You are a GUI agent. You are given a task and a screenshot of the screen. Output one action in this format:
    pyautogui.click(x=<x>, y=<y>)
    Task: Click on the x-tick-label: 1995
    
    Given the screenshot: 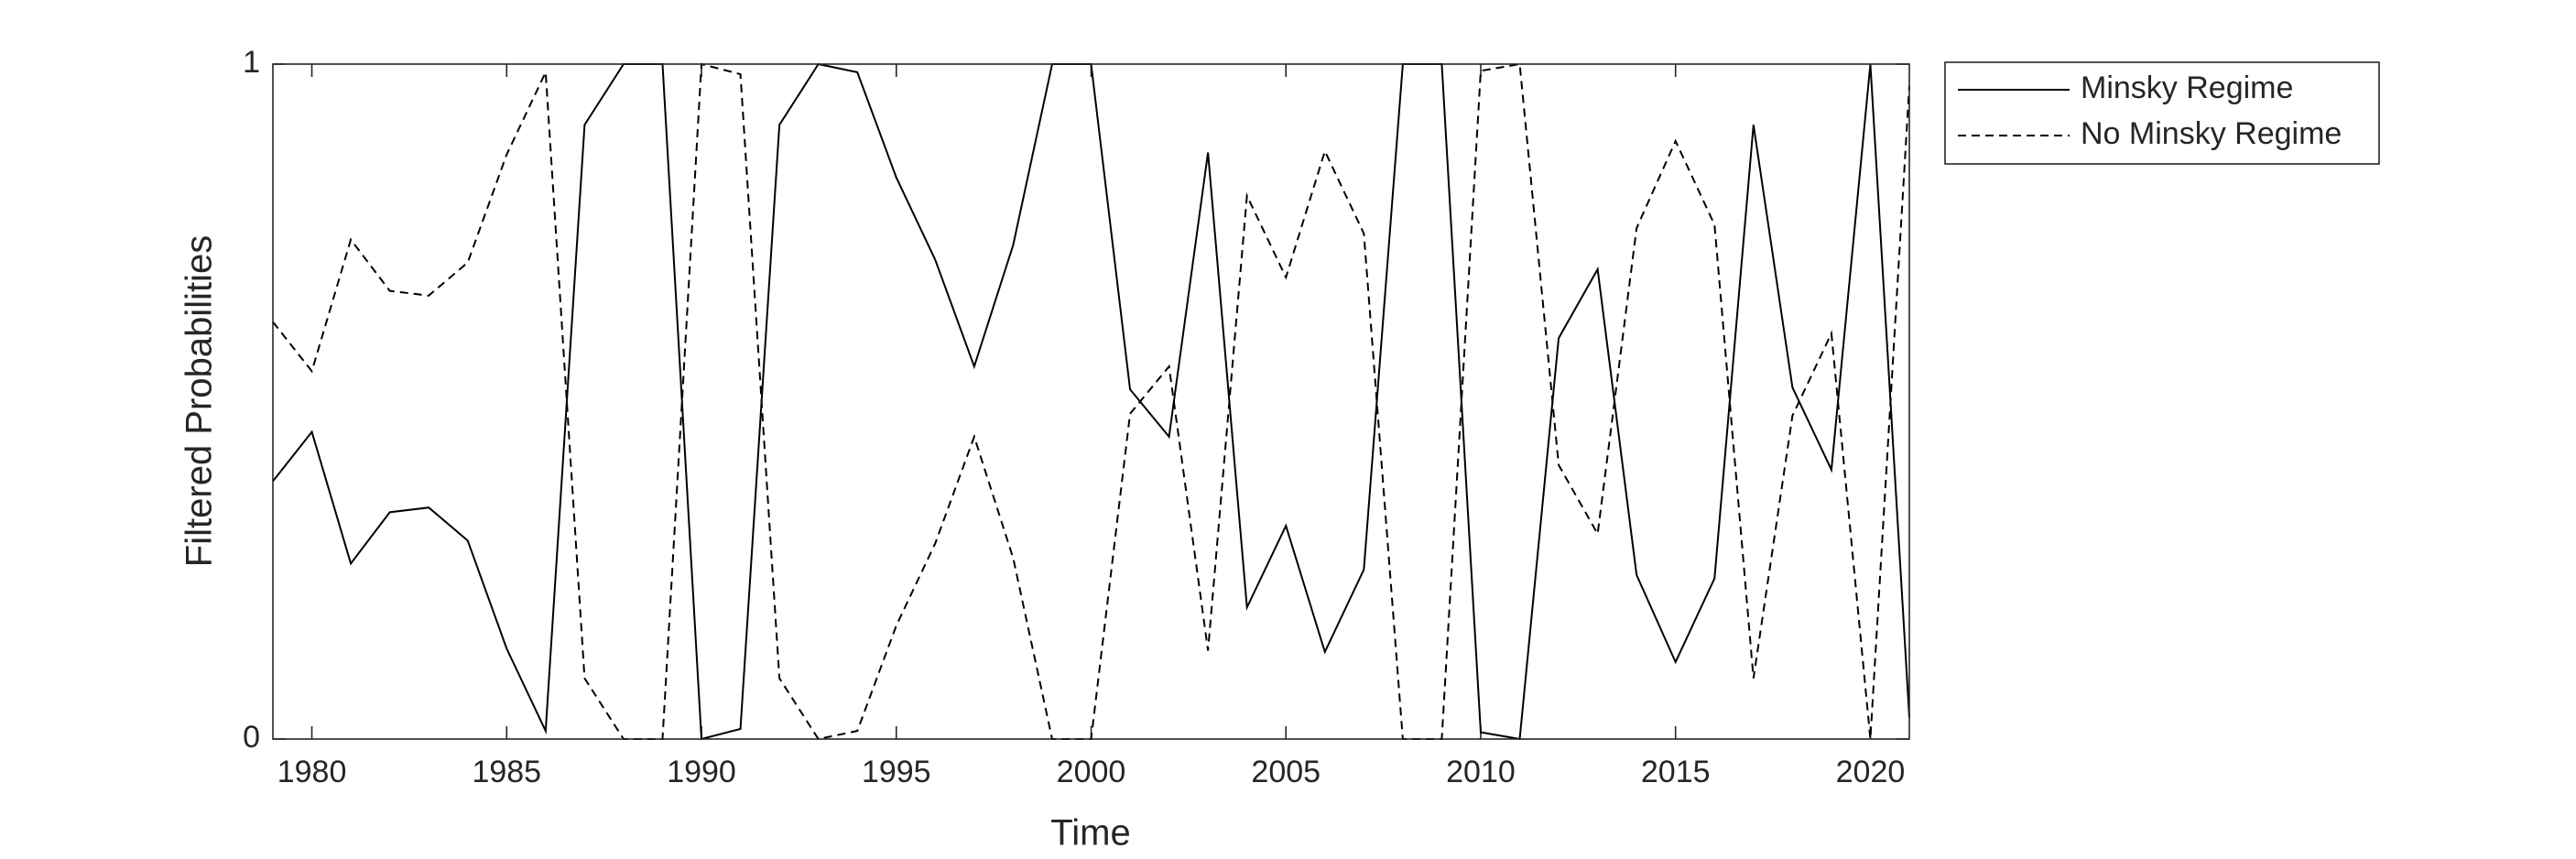 What is the action you would take?
    pyautogui.click(x=896, y=772)
    